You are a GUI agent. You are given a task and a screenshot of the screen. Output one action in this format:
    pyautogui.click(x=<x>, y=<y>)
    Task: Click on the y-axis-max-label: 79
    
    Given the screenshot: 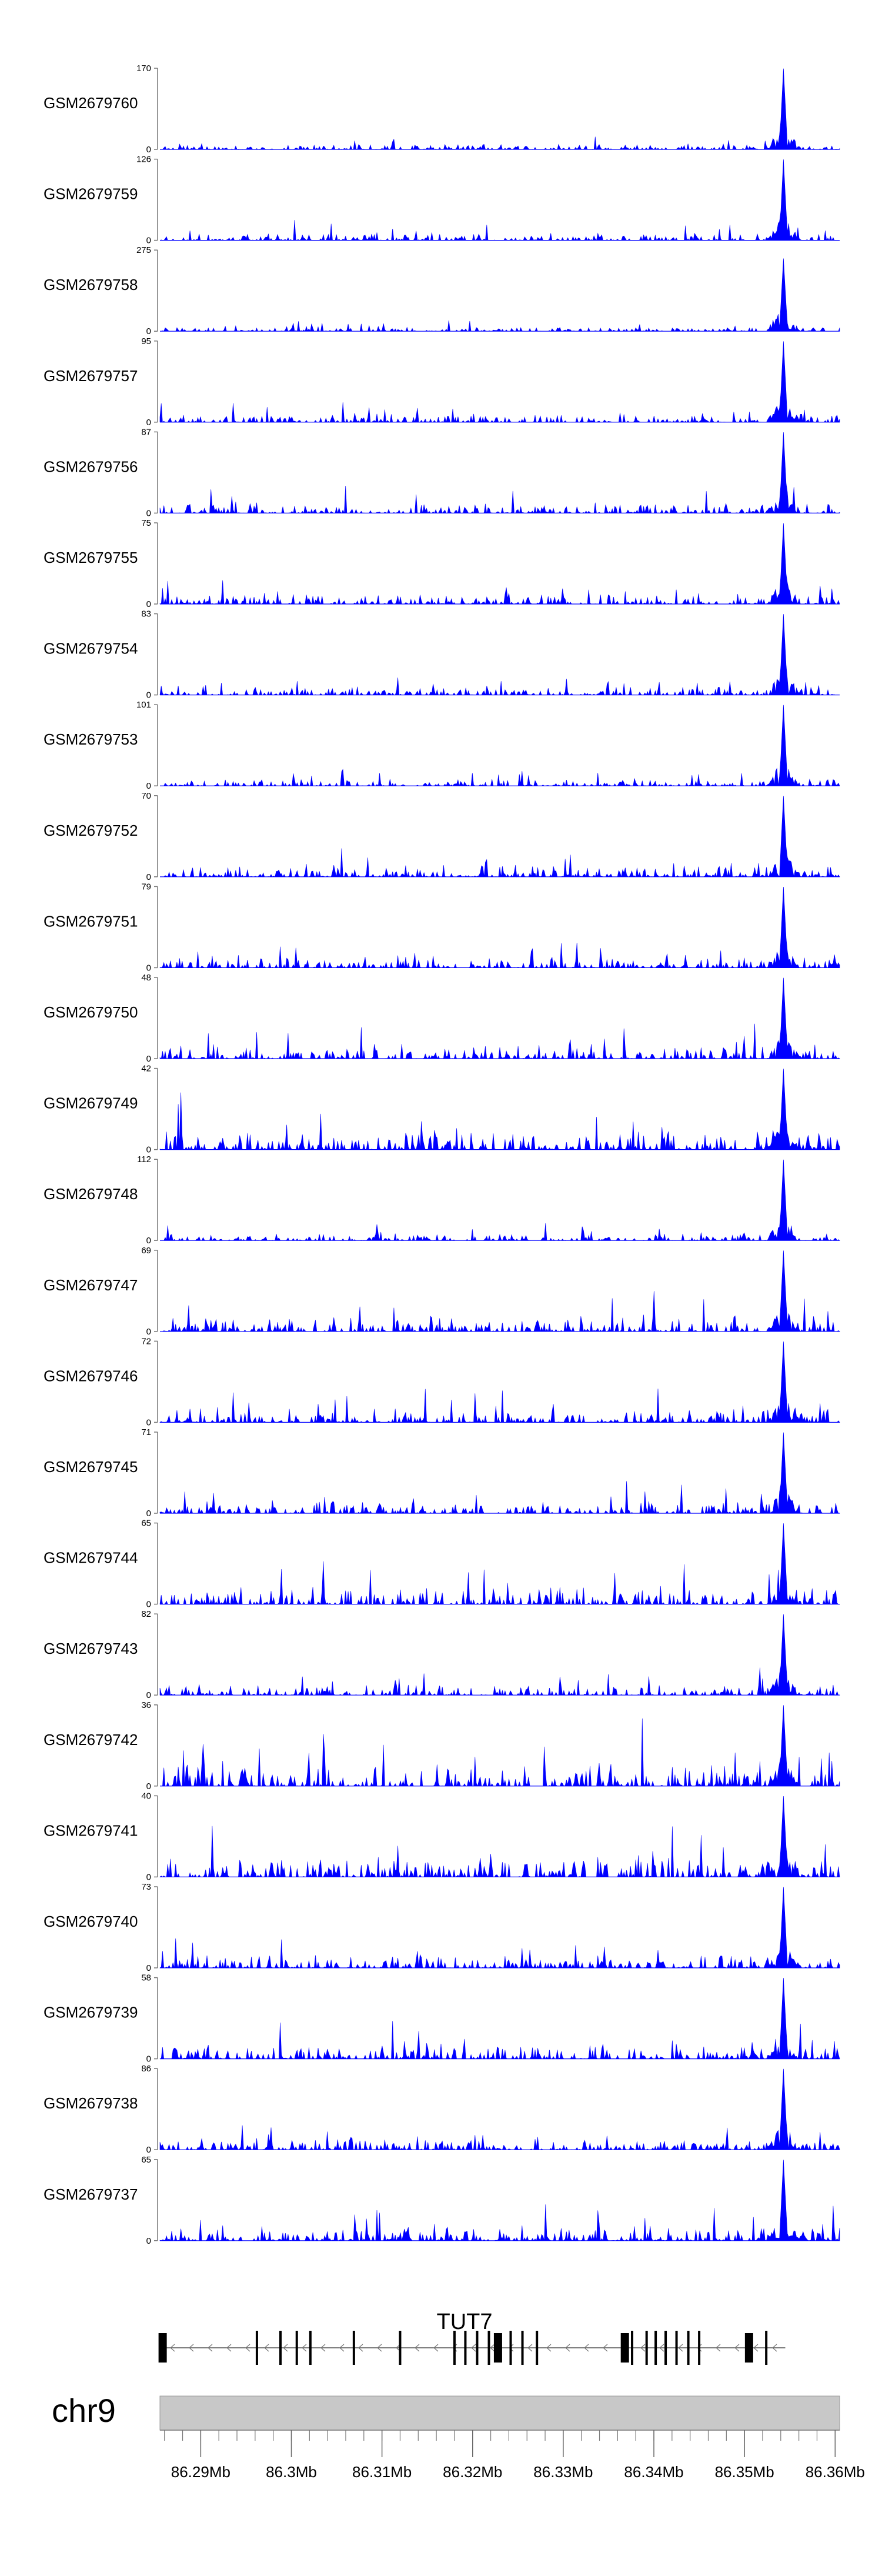 What is the action you would take?
    pyautogui.click(x=146, y=887)
    